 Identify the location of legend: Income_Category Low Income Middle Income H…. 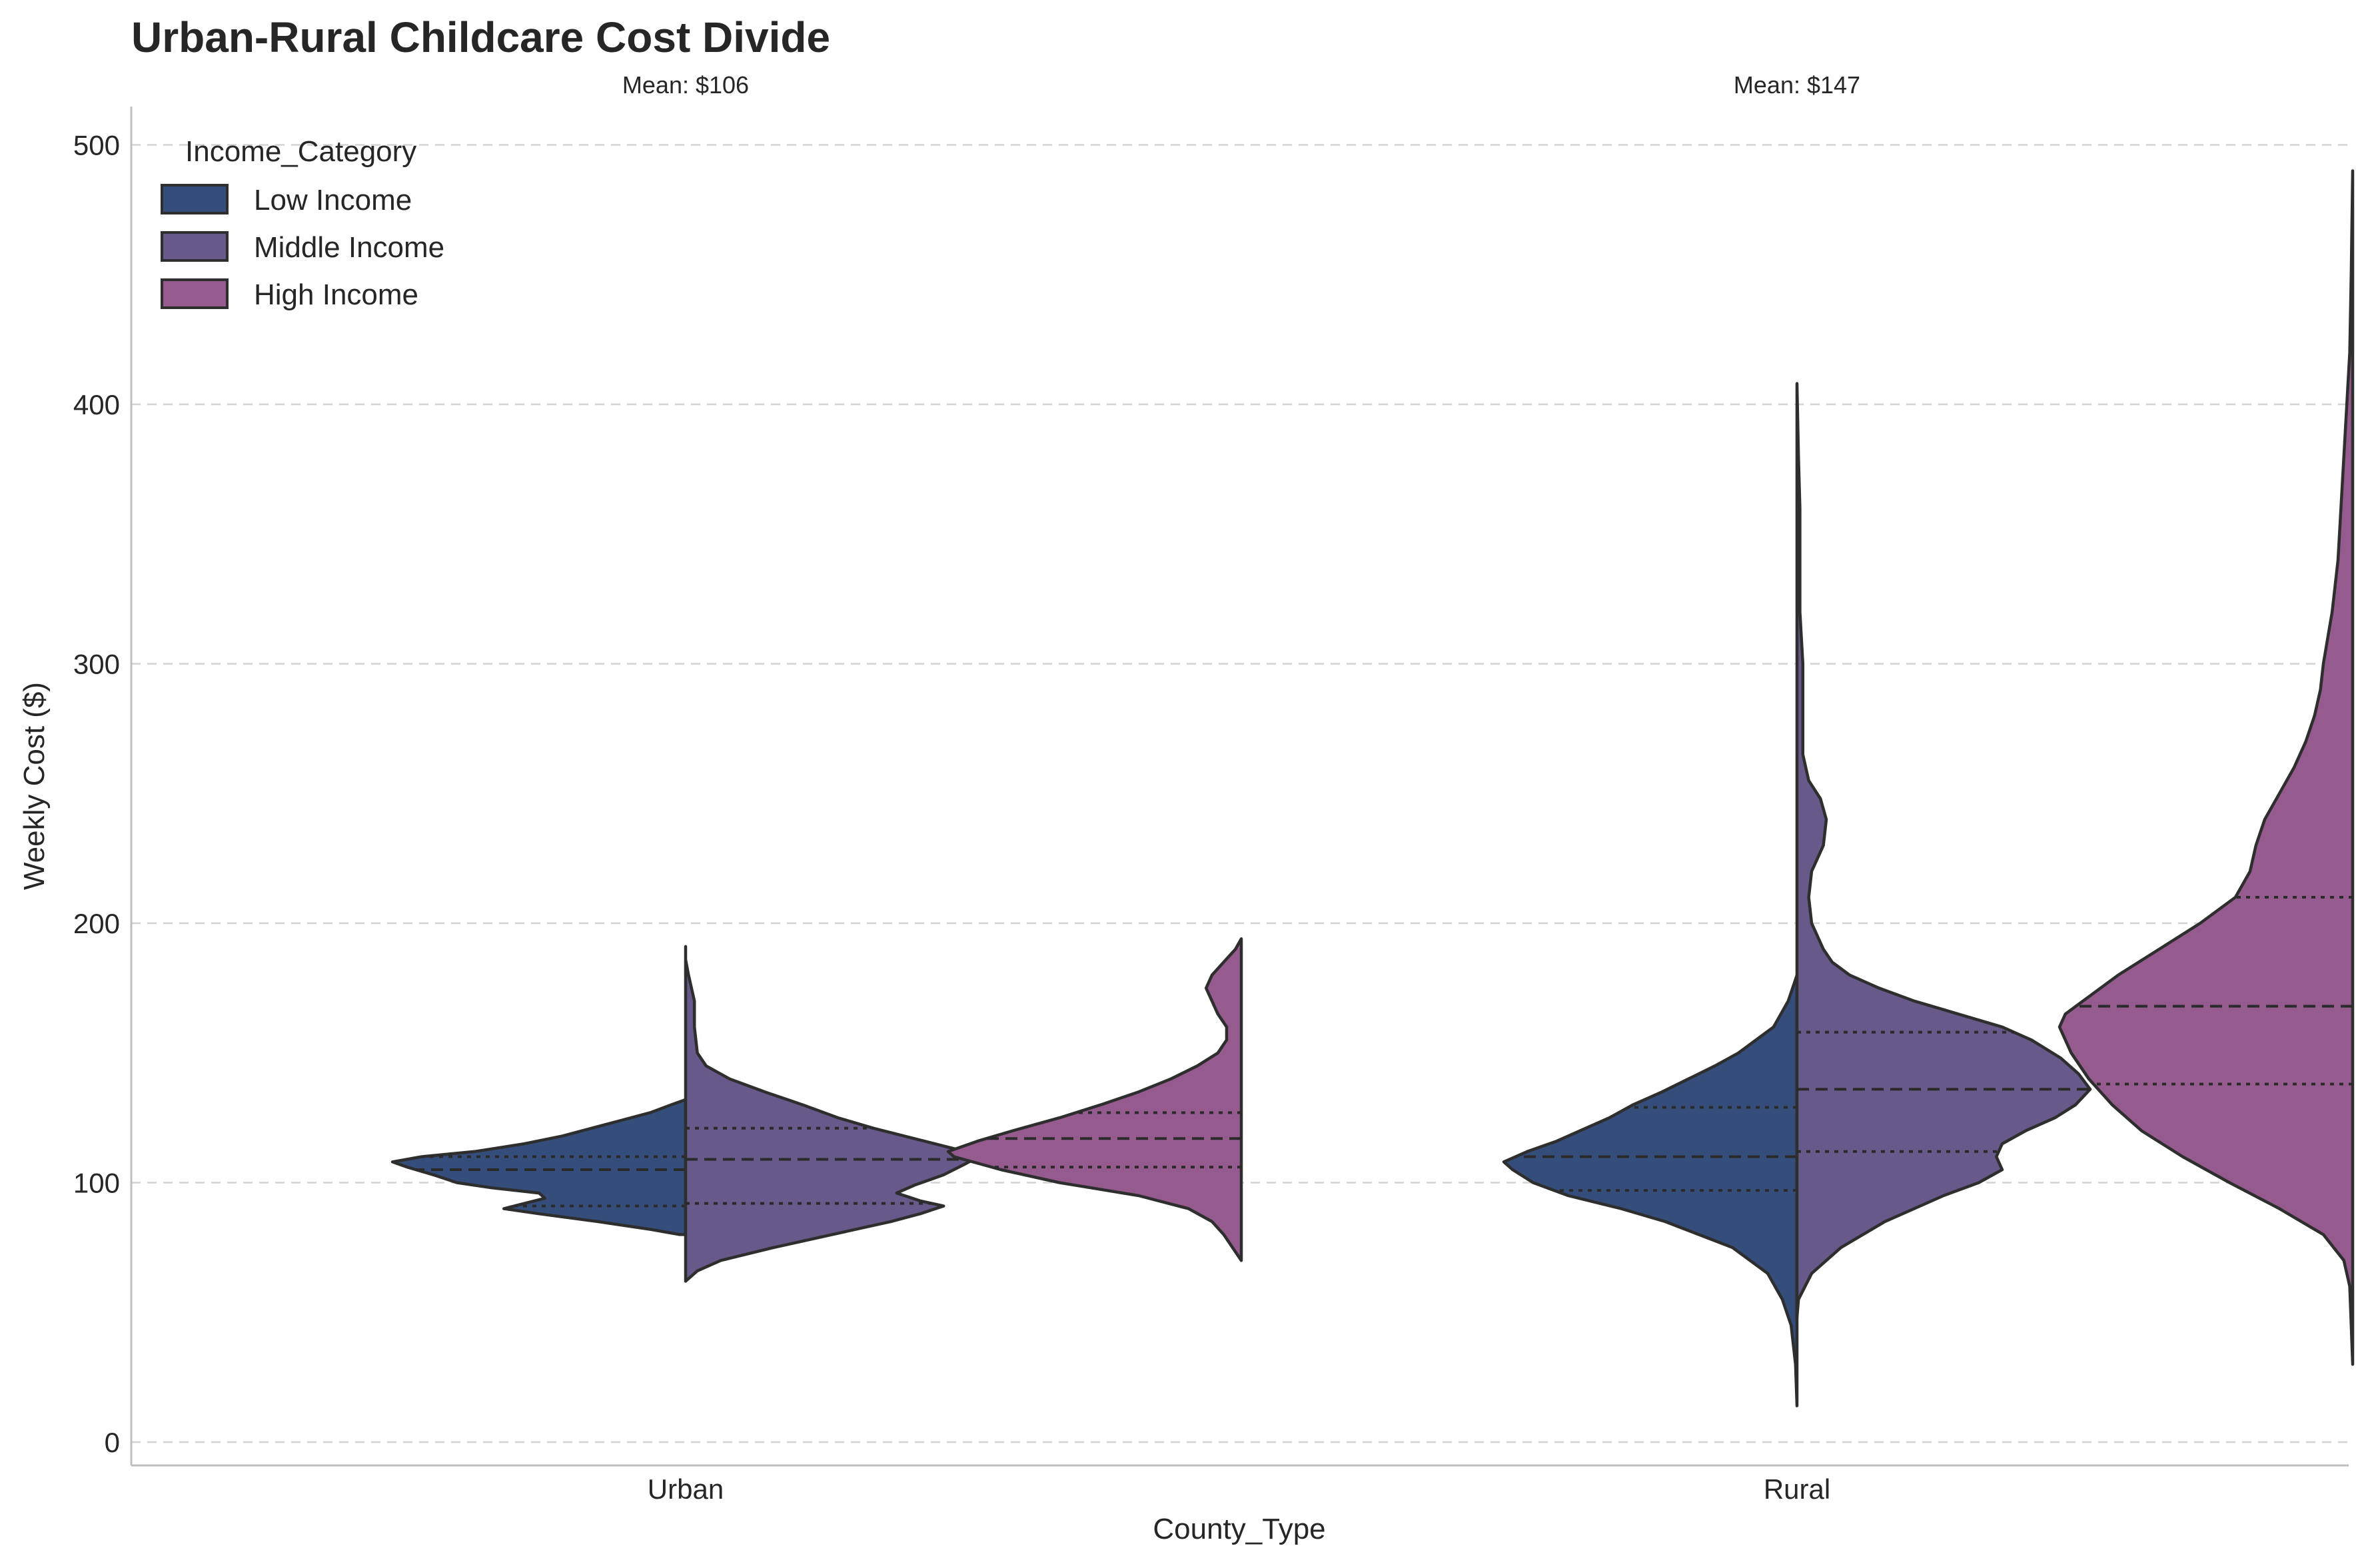
(303, 223).